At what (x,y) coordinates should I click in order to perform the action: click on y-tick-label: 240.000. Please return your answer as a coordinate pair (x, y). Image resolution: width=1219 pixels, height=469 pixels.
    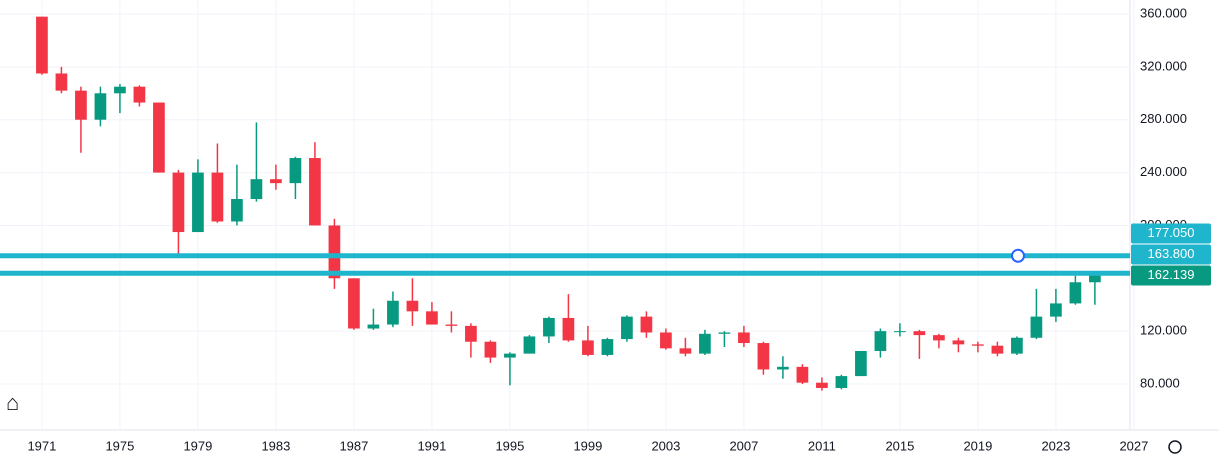
    Looking at the image, I should click on (1163, 171).